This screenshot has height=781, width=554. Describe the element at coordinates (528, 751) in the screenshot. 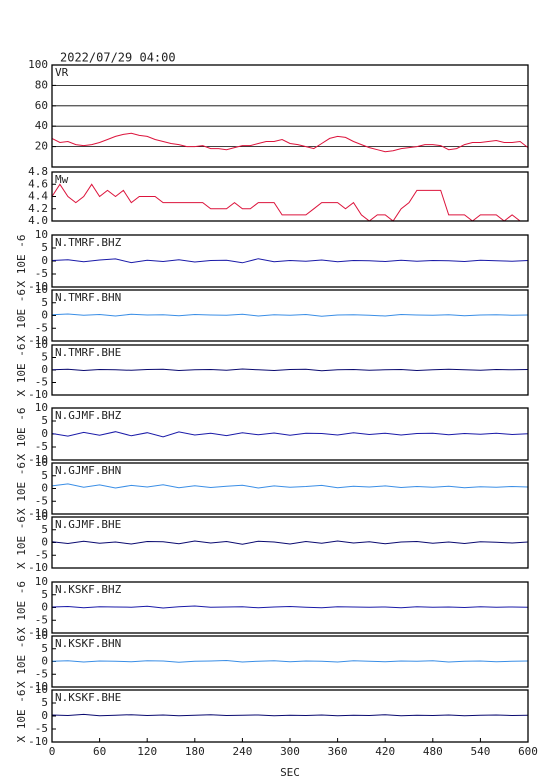

I see `x-tick-label: 600` at that location.